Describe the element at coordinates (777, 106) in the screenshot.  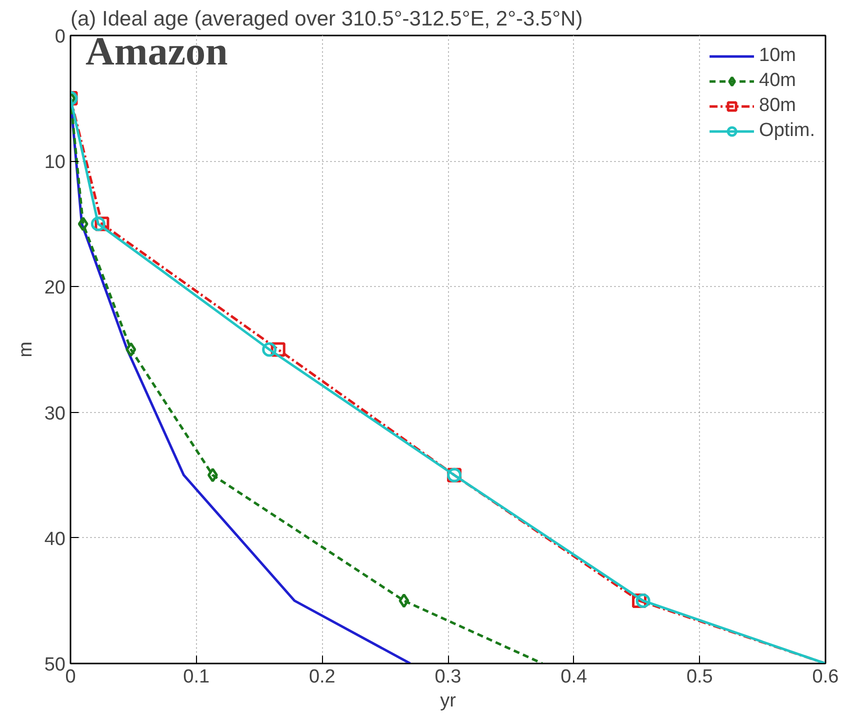
I see `legend-label: 80m` at that location.